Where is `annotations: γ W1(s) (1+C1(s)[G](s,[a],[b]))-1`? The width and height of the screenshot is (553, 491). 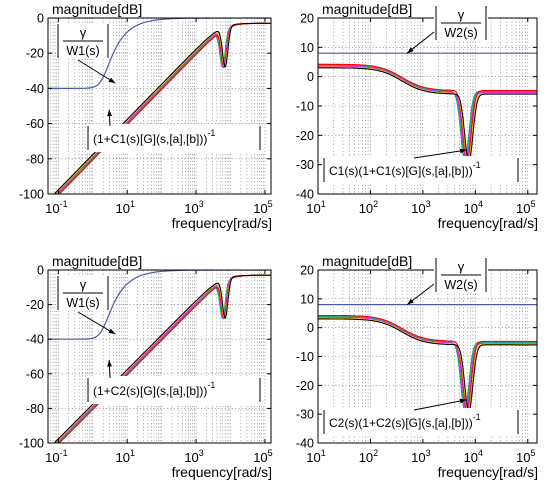 annotations: γ W1(s) (1+C1(s)[G](s,[a],[b]))-1 is located at coordinates (160, 87).